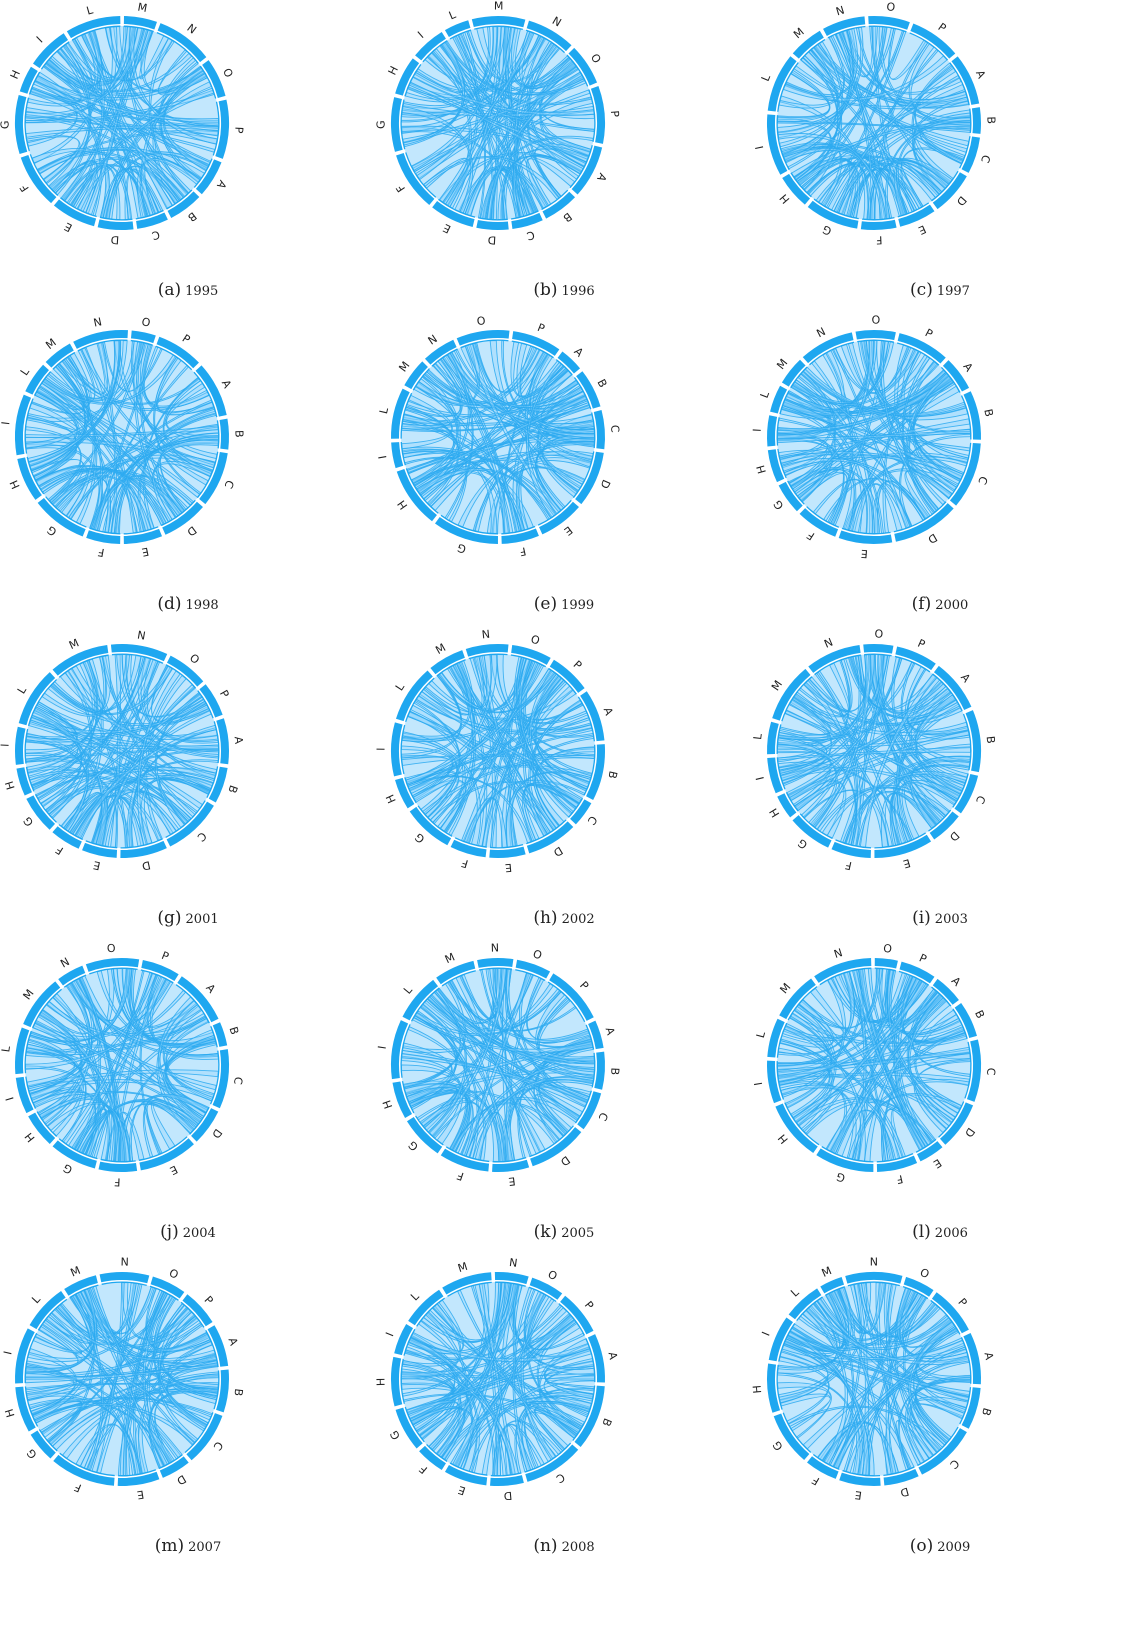 This screenshot has width=1128, height=1641. Describe the element at coordinates (202, 919) in the screenshot. I see `caption-year: 2001` at that location.